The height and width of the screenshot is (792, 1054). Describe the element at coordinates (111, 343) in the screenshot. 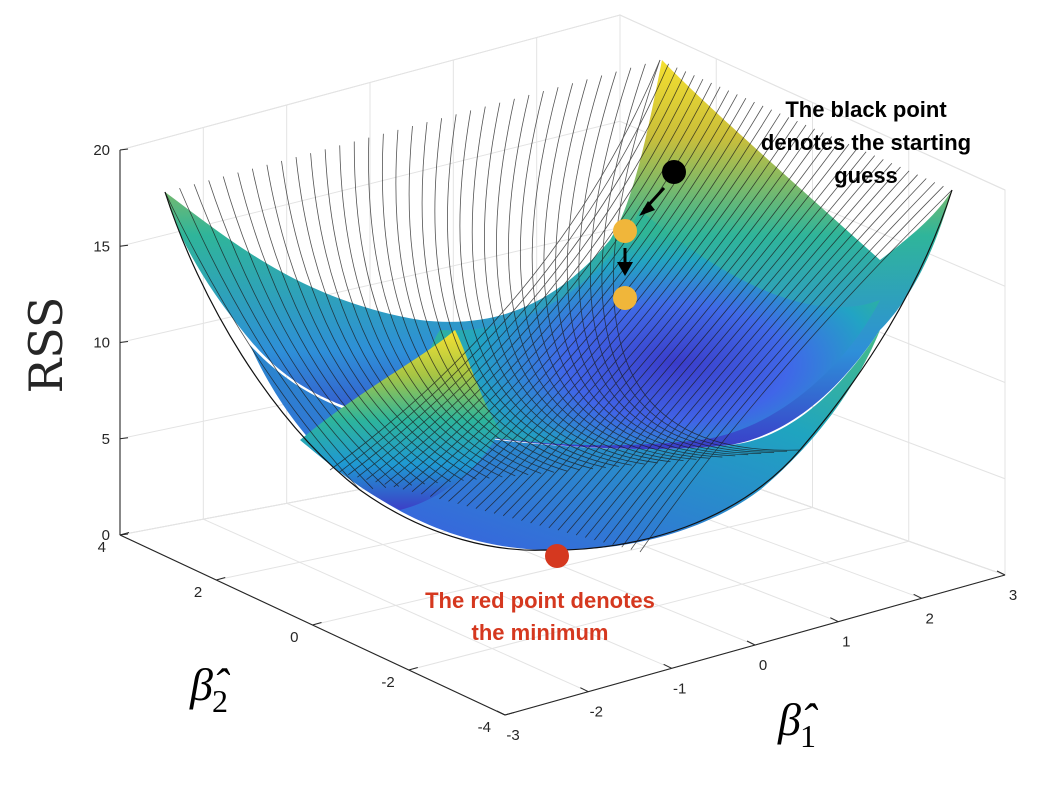

I see `z-ticks: 0 5 10 15 20` at that location.